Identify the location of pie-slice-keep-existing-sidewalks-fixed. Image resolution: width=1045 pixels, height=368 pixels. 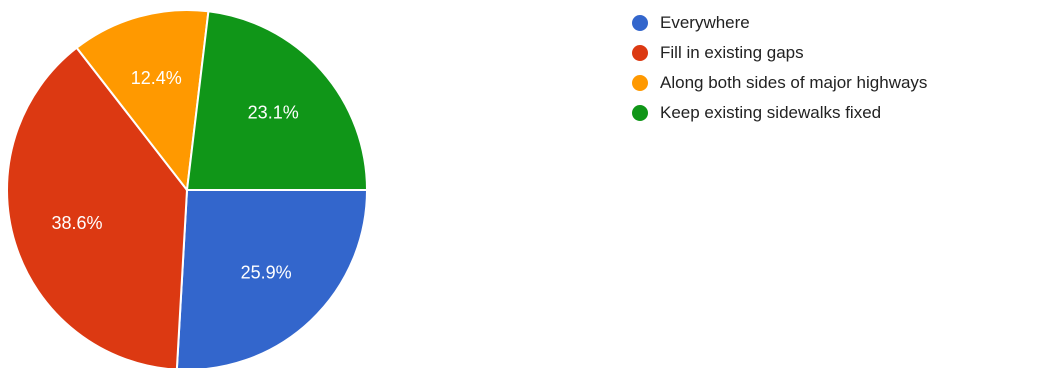
(277, 100).